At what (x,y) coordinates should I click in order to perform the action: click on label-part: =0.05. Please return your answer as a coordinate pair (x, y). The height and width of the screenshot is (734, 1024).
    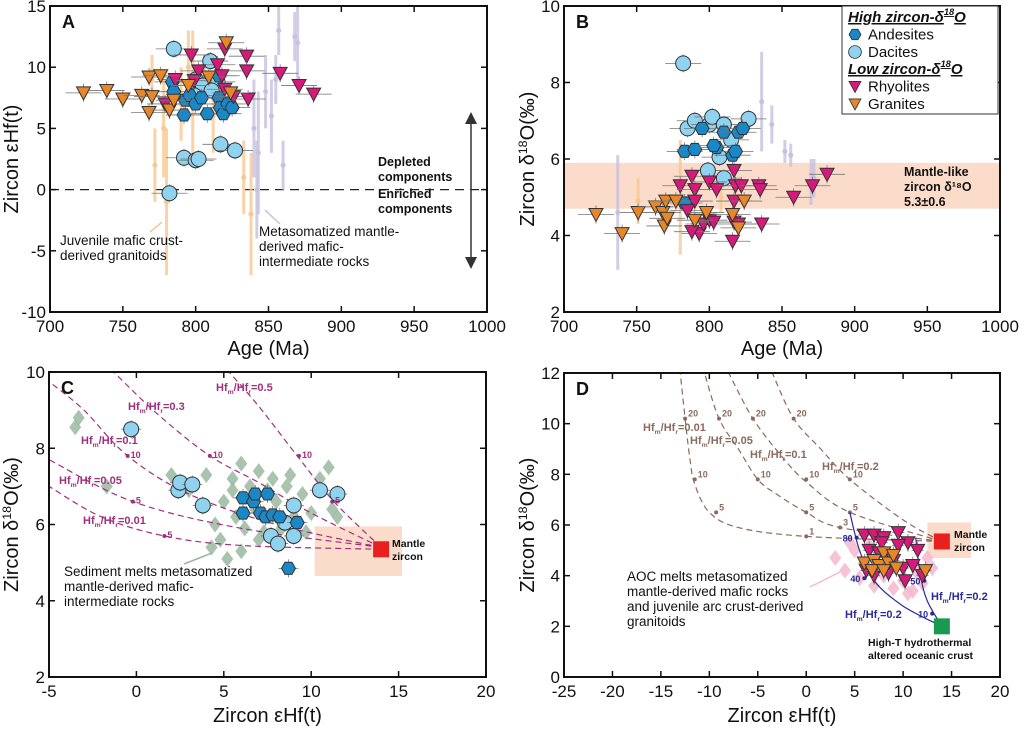
    Looking at the image, I should click on (108, 481).